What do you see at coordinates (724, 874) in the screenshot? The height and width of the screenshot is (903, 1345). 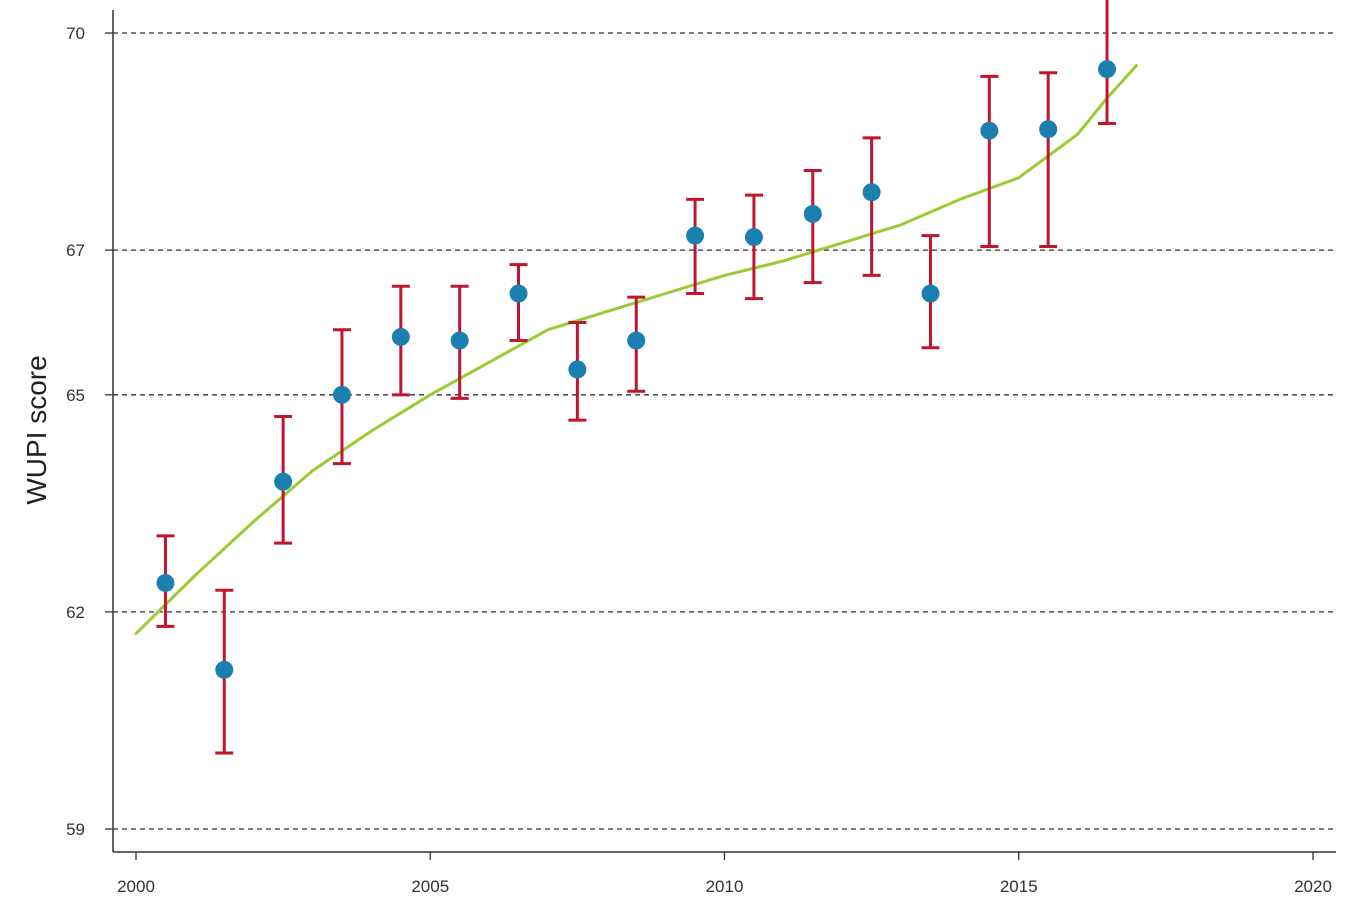 I see `x-ticks: 2000 2005 2010 2015 2020` at bounding box center [724, 874].